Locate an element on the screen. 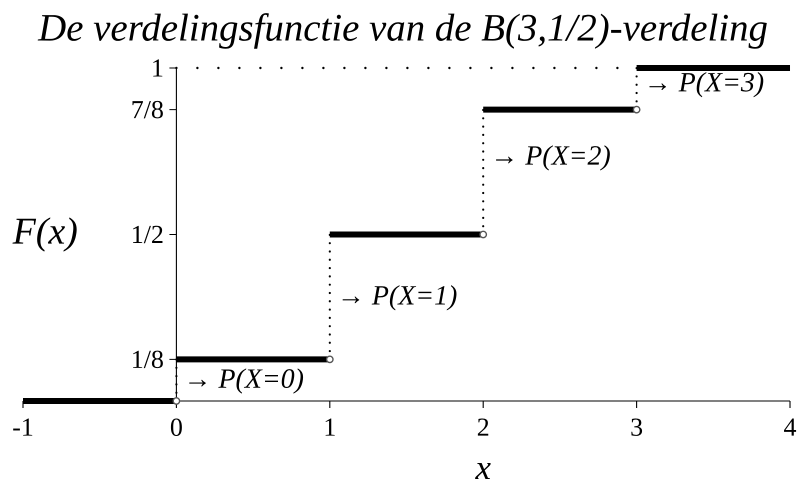  annotation: → P(X=3) is located at coordinates (706, 85).